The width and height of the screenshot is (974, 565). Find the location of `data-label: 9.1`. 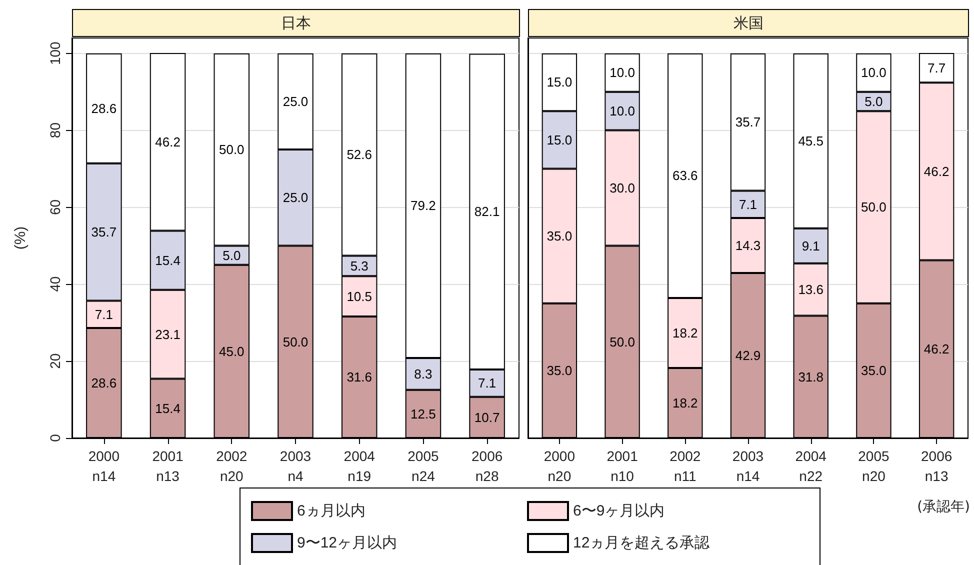

data-label: 9.1 is located at coordinates (811, 246).